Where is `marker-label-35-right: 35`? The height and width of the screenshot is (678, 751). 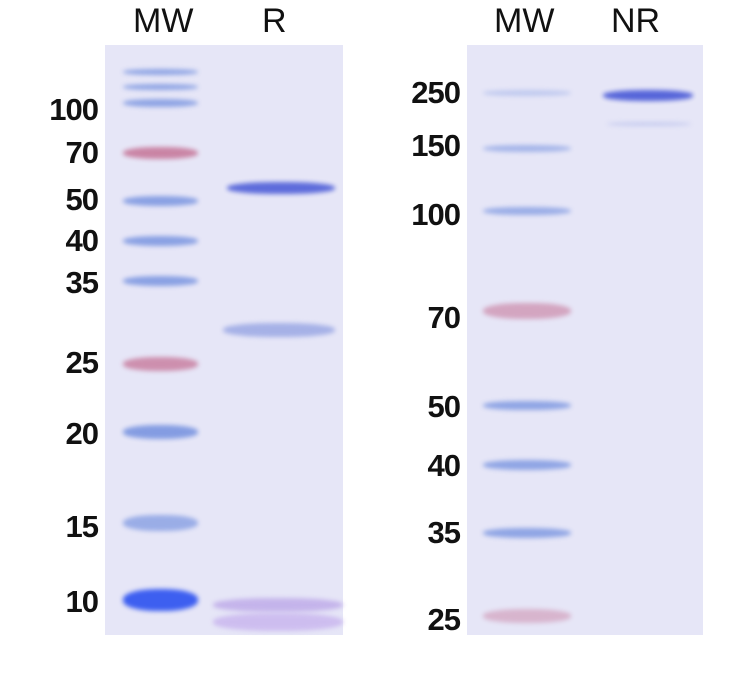 marker-label-35-right: 35 is located at coordinates (444, 532).